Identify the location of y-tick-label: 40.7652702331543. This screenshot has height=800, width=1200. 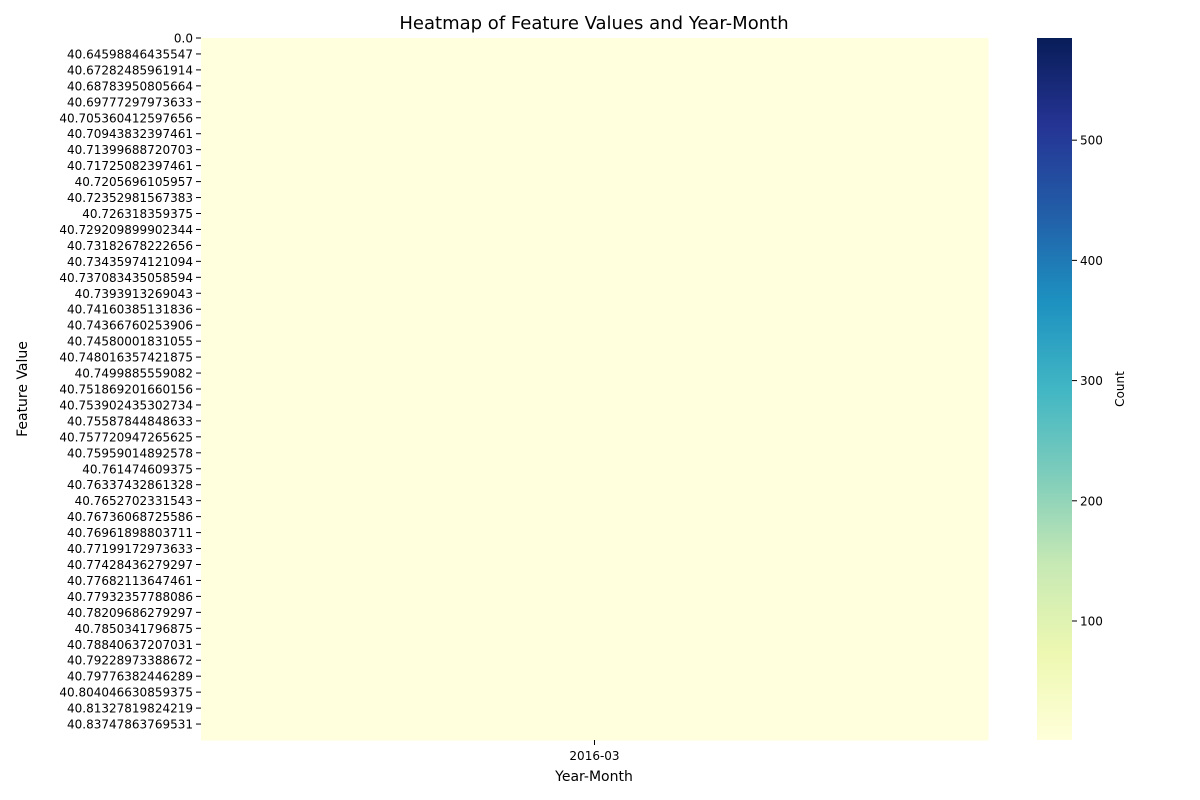
(134, 501).